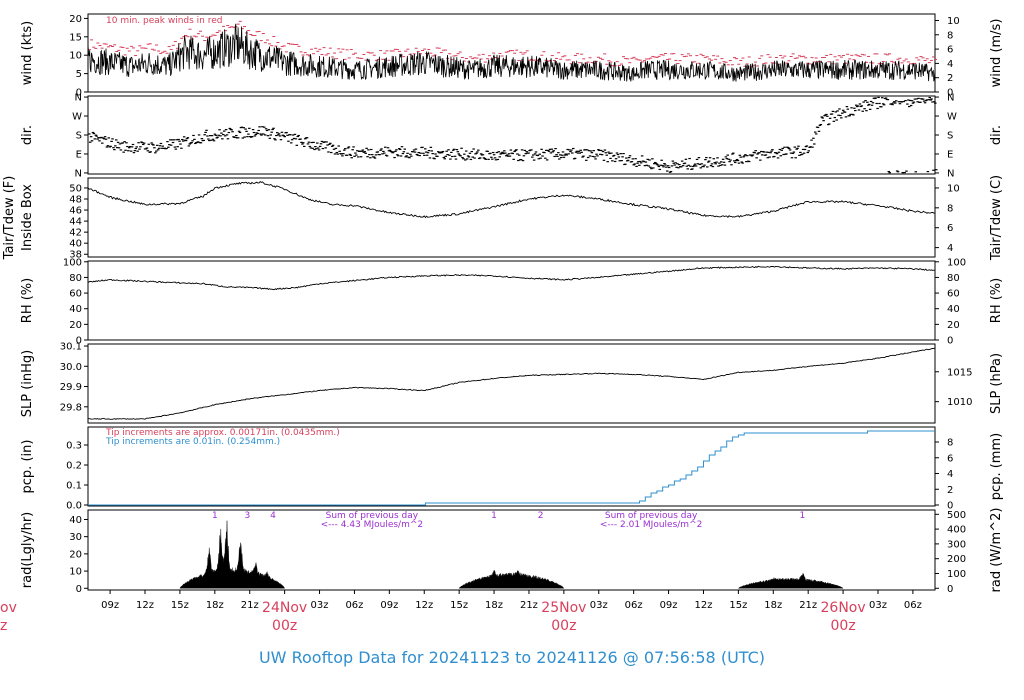  What do you see at coordinates (511, 200) in the screenshot?
I see `temperature-line` at bounding box center [511, 200].